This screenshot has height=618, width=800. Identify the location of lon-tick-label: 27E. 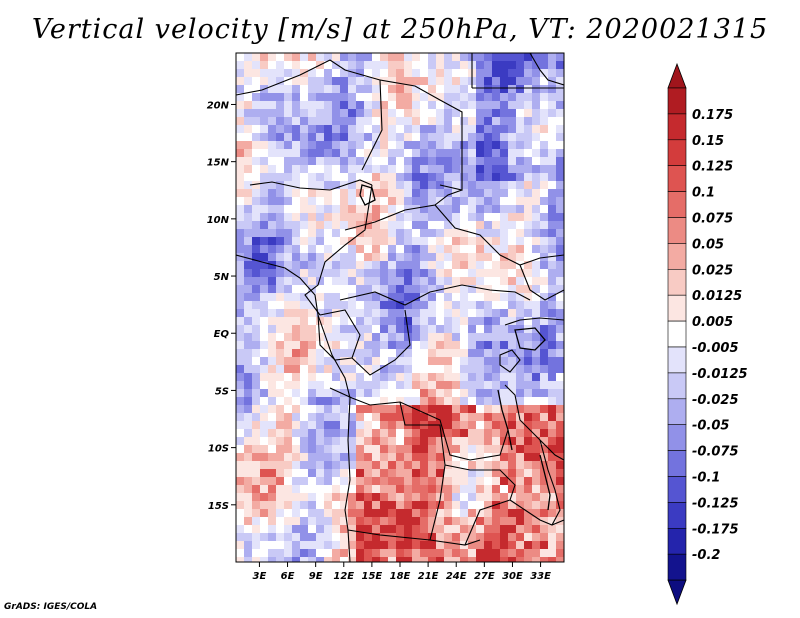
(484, 576).